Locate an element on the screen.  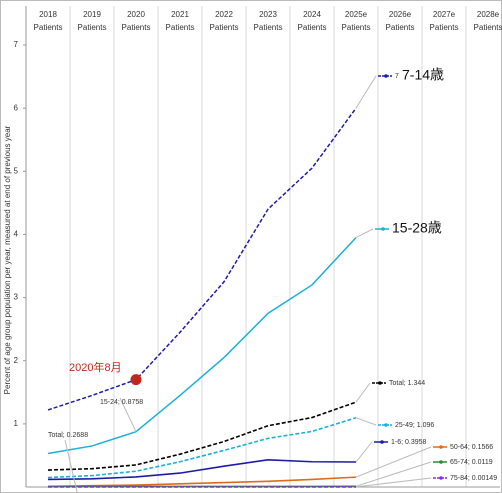
y-tick-label: 1 is located at coordinates (16, 423).